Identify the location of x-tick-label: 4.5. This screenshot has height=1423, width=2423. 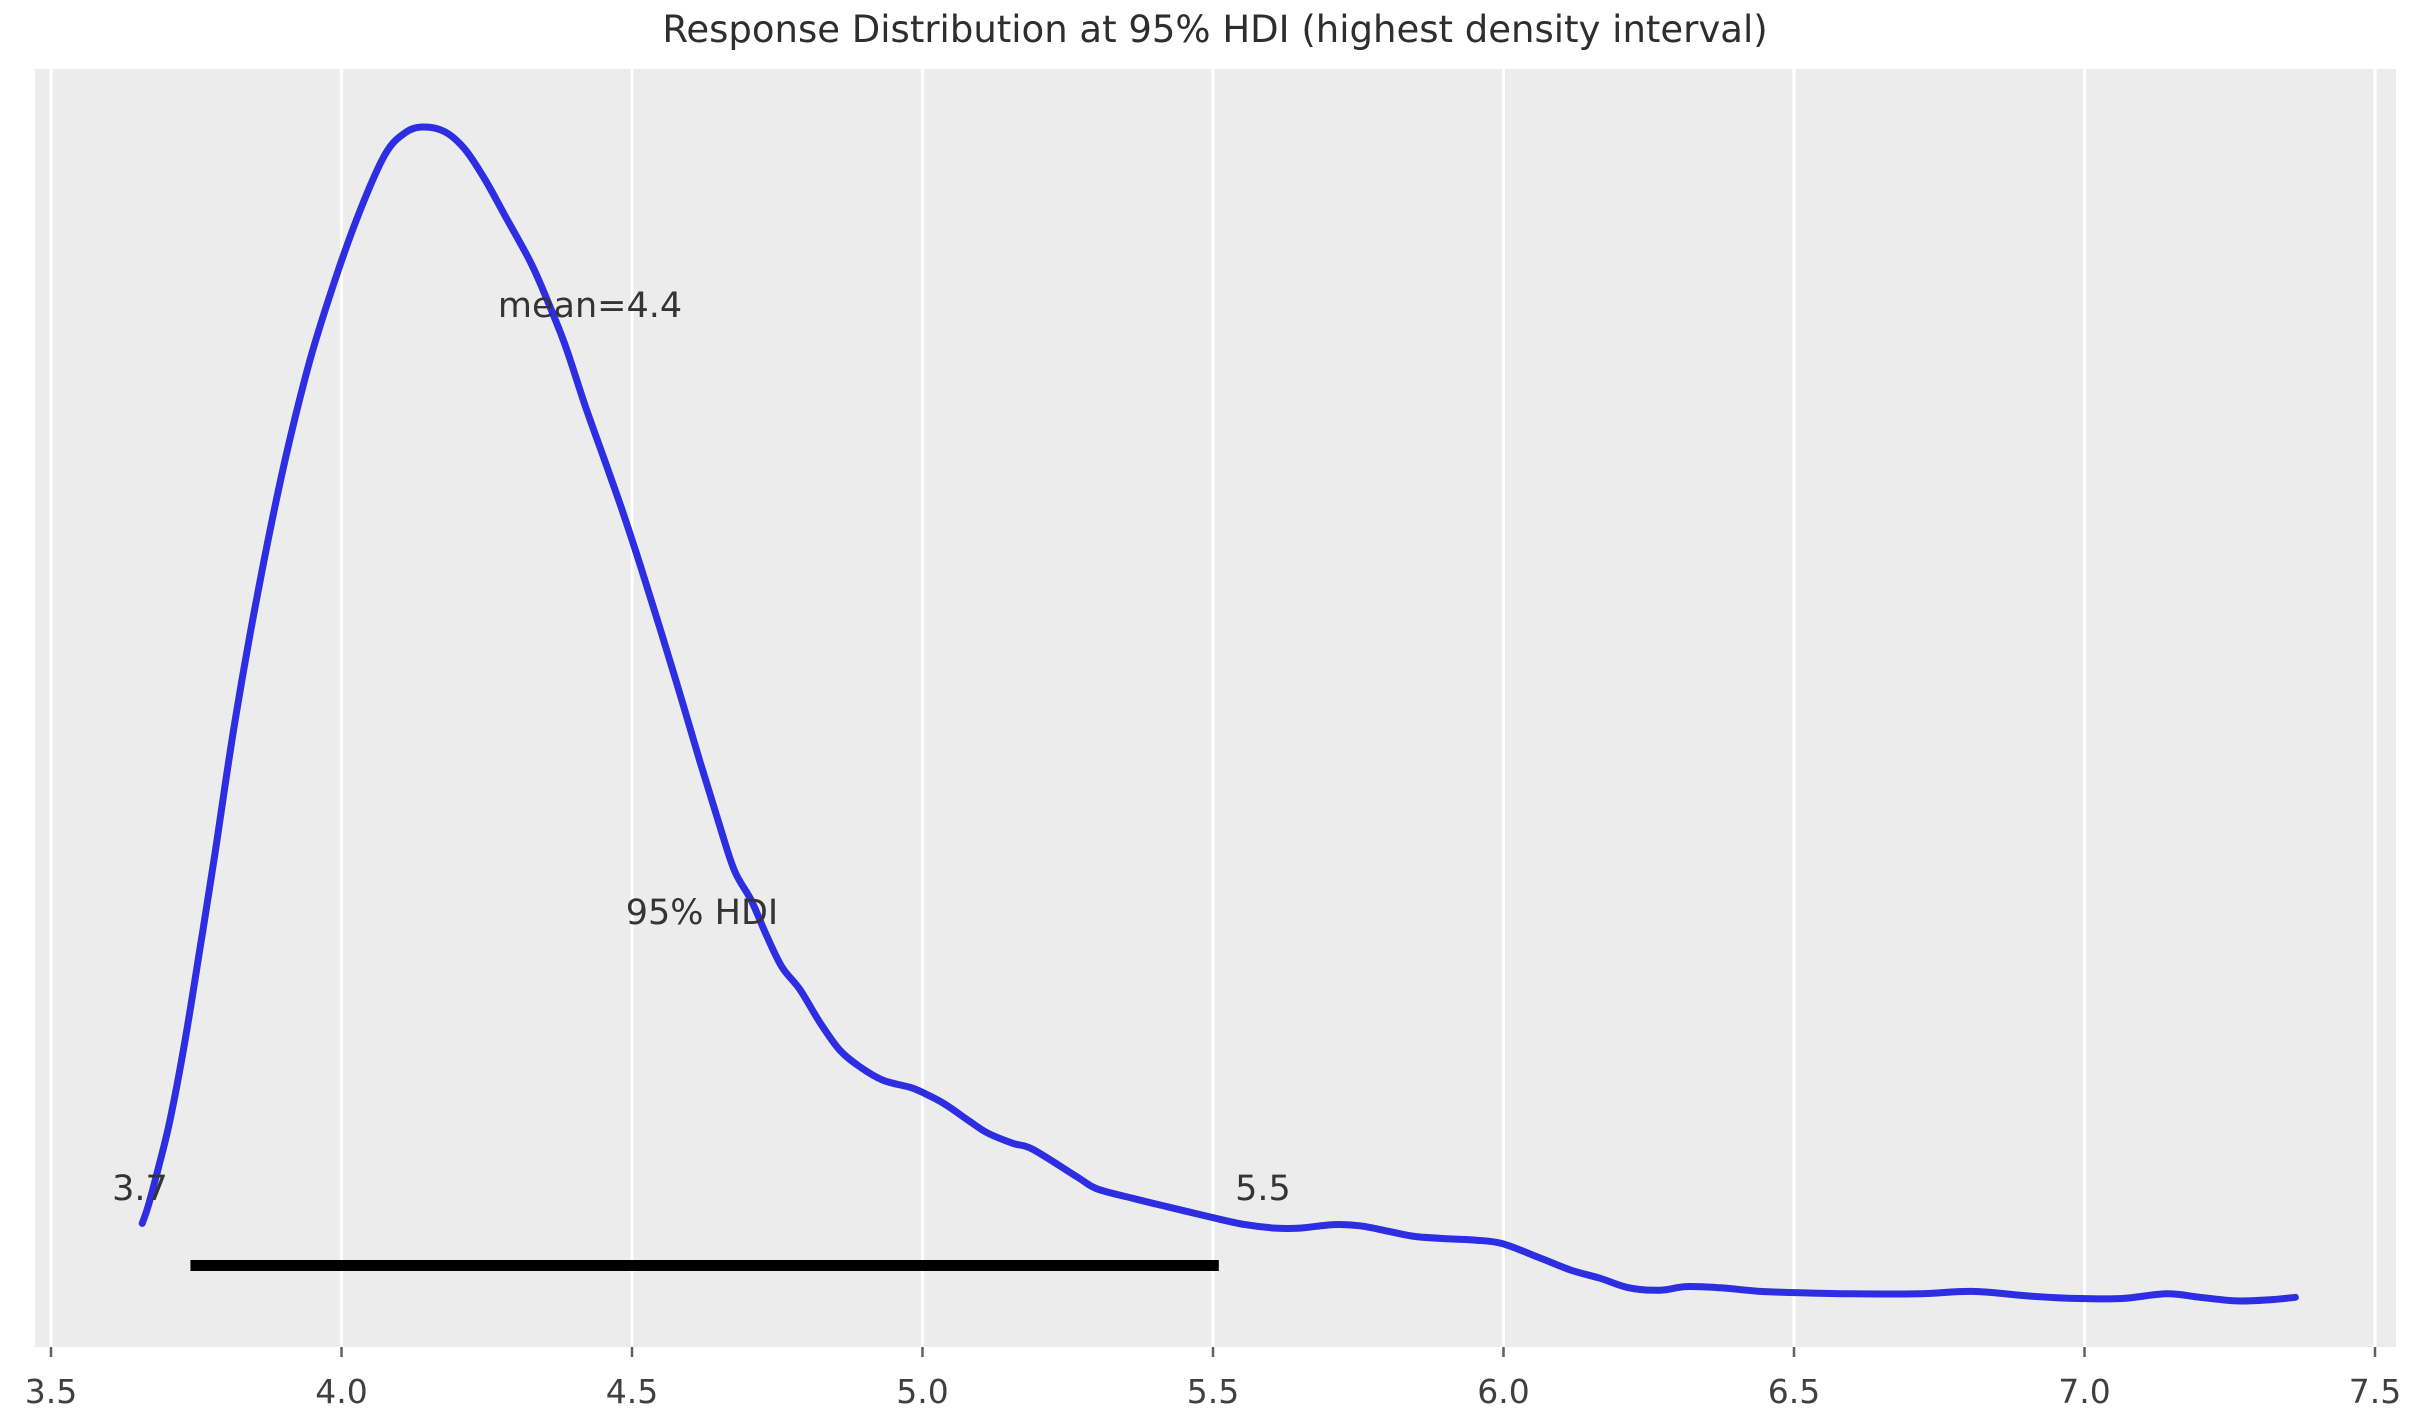
(632, 1391).